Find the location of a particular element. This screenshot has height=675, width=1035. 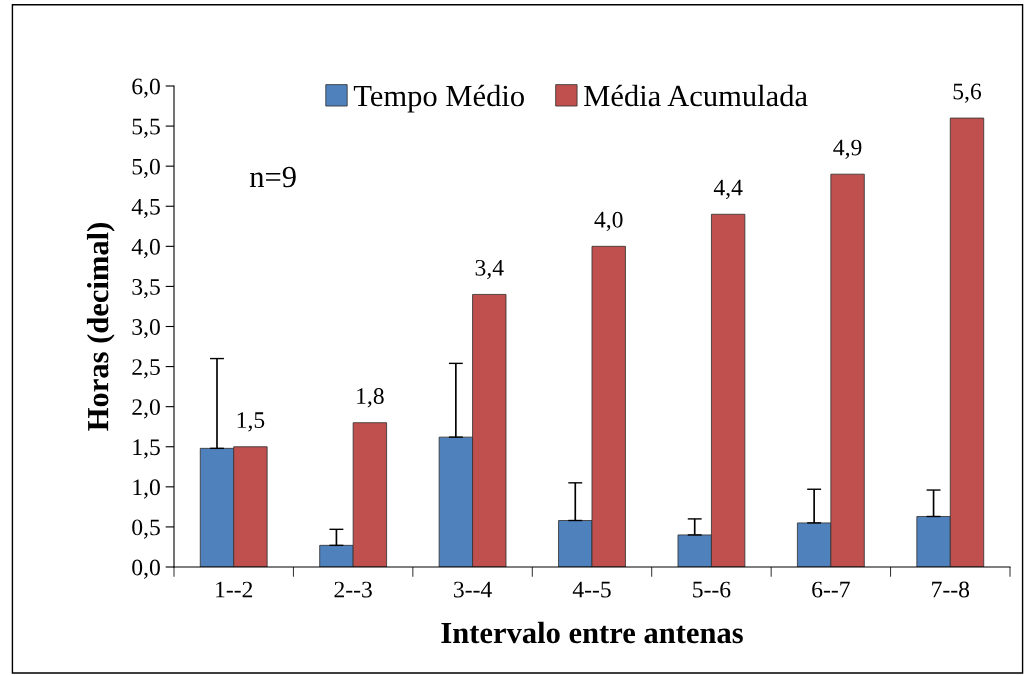

x-tick-label: 1--2 is located at coordinates (234, 589).